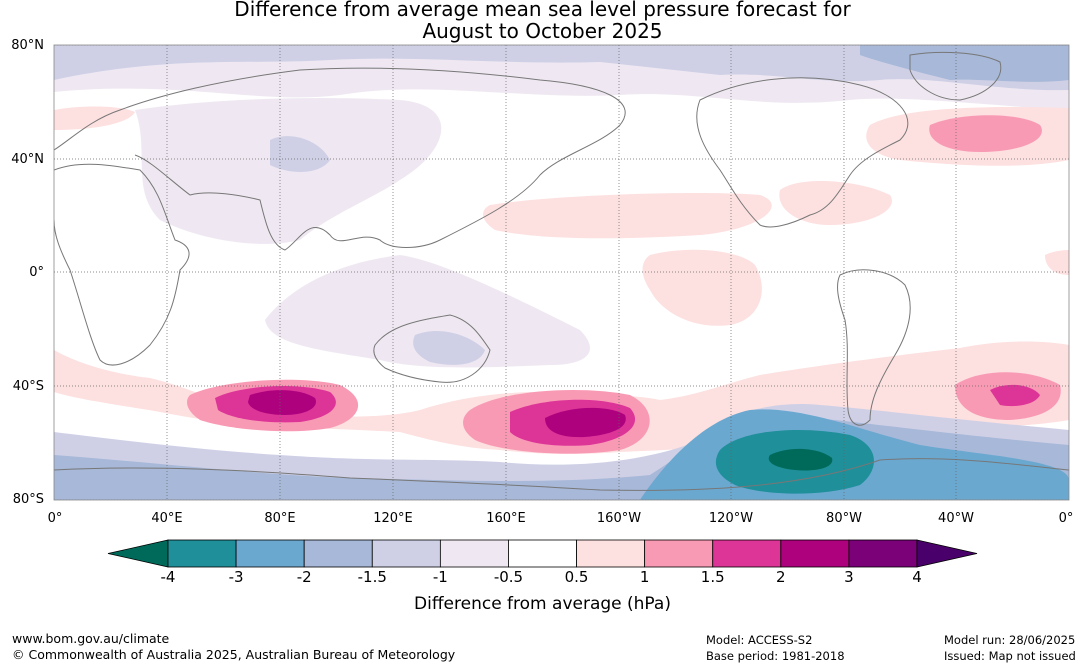 This screenshot has height=667, width=1085. I want to click on north-atlantic-pos-mid, so click(985, 133).